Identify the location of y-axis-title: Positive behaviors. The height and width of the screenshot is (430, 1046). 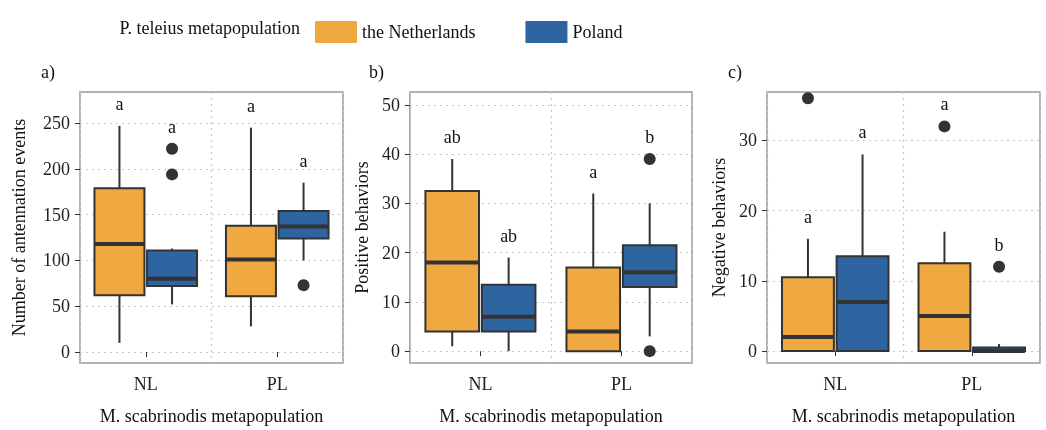
(362, 227).